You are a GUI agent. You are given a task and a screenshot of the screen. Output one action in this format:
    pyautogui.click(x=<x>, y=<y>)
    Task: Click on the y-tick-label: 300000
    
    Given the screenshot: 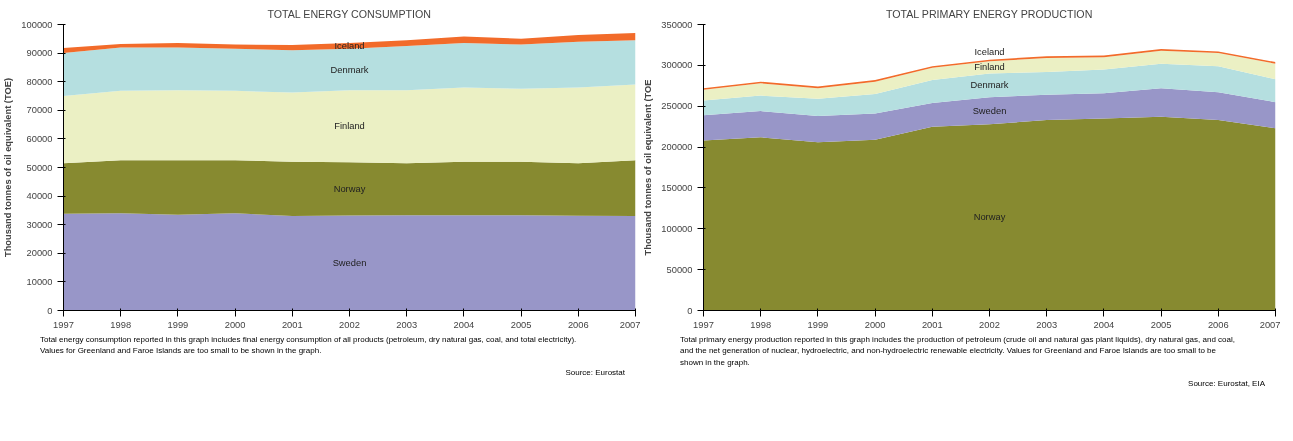 What is the action you would take?
    pyautogui.click(x=677, y=65)
    